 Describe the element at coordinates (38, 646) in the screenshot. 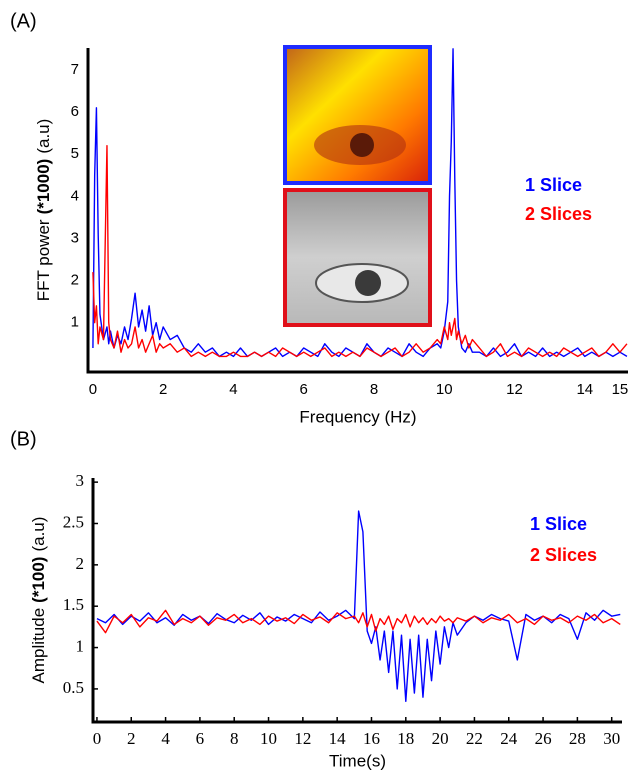

I see `y-axis-label-part: Amplitude` at that location.